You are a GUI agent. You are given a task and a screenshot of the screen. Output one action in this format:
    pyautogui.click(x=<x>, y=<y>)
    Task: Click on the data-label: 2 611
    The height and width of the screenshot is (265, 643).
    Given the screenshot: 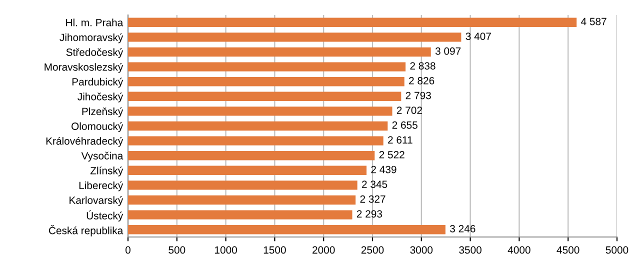 What is the action you would take?
    pyautogui.click(x=400, y=140)
    